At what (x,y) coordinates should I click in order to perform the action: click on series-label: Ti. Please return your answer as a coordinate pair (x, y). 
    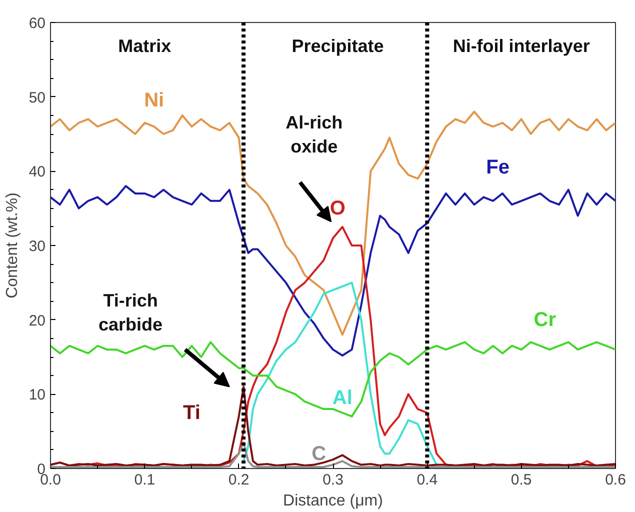
    Looking at the image, I should click on (191, 413).